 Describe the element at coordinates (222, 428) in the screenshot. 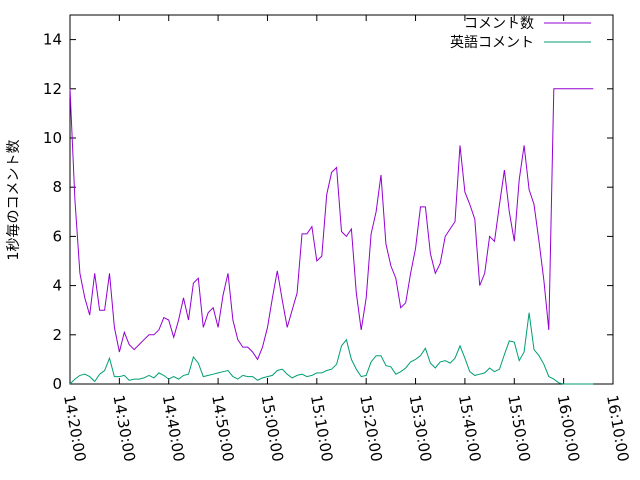

I see `x-tick-label: 14:50:00` at that location.